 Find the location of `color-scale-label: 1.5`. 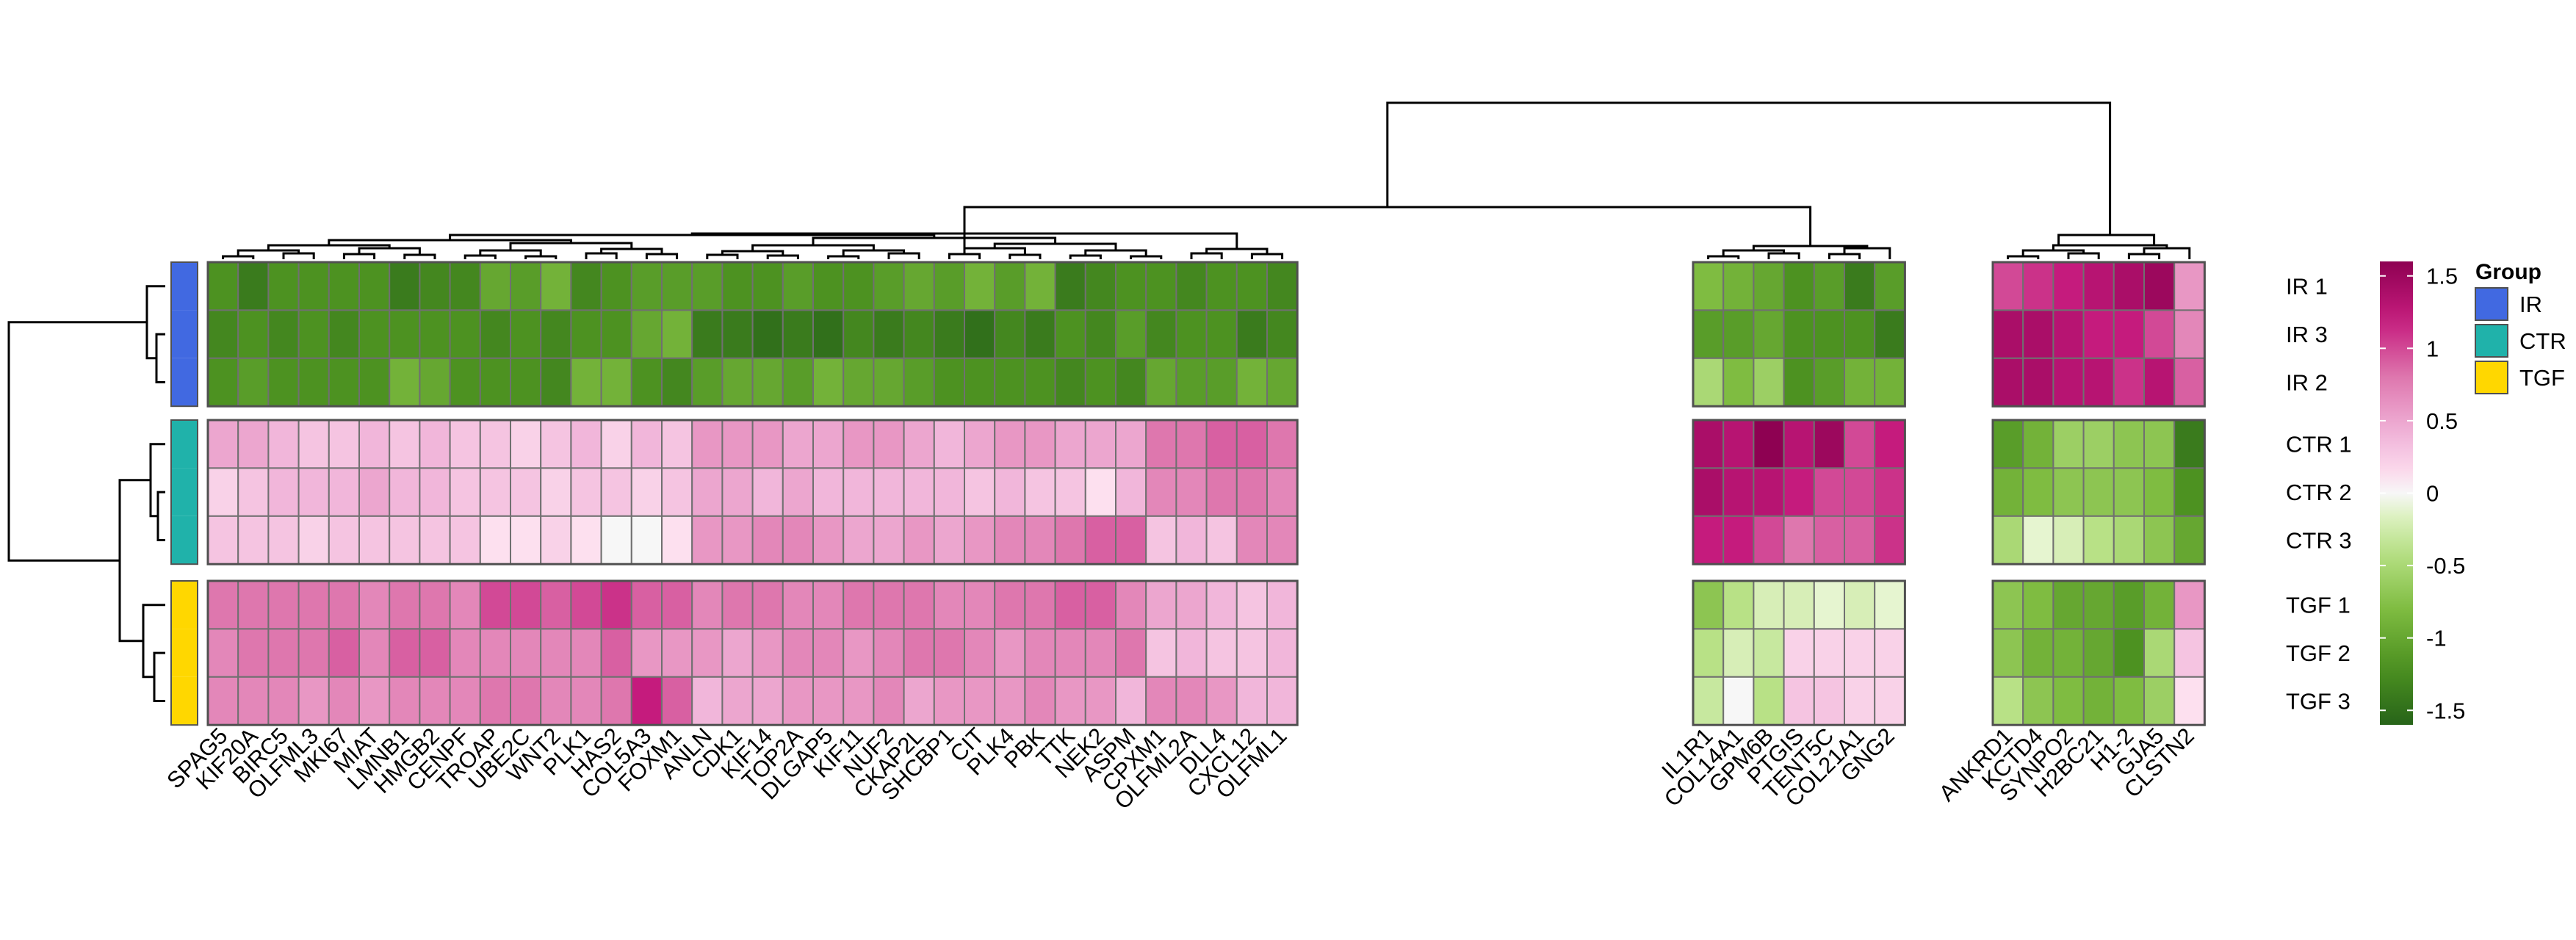

color-scale-label: 1.5 is located at coordinates (2442, 276).